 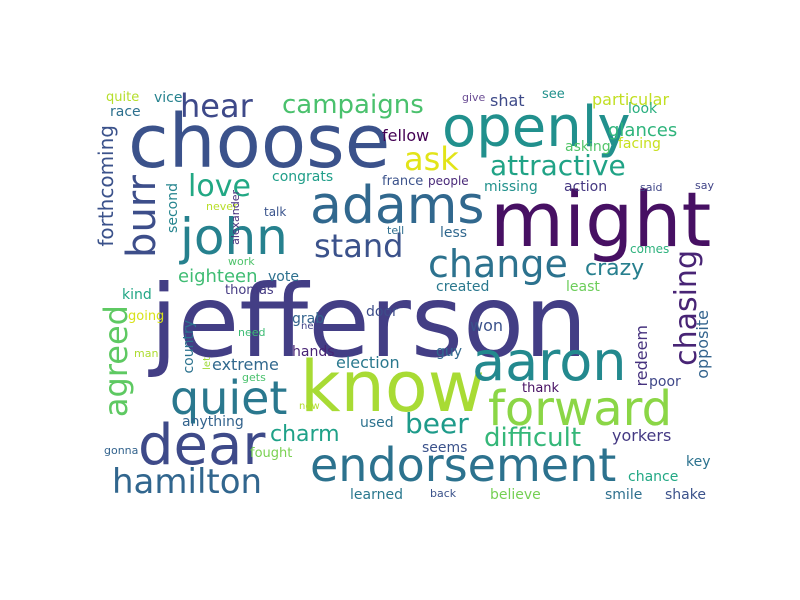 I want to click on word-talk: talk, so click(x=275, y=212).